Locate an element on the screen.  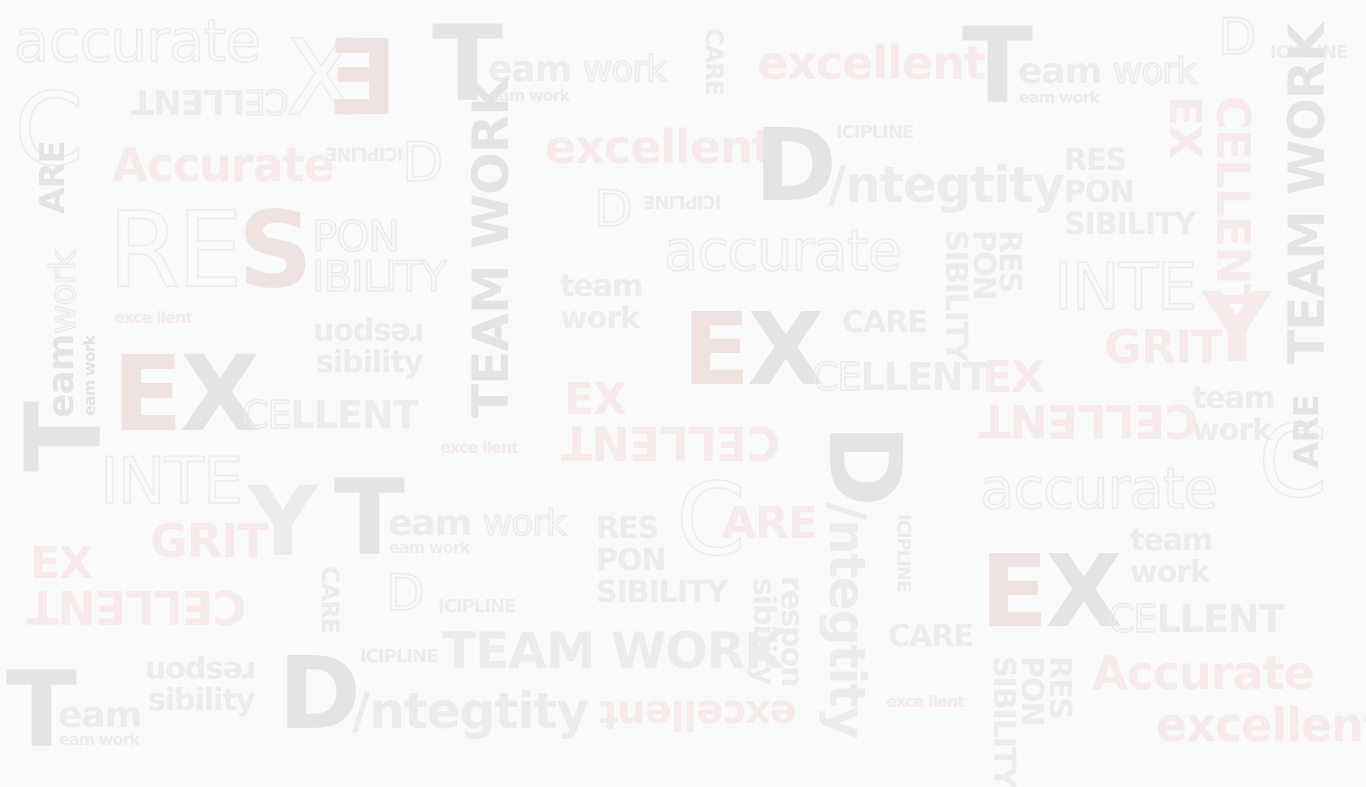
word-ntegtity-vertical: /ntegtity is located at coordinates (847, 620).